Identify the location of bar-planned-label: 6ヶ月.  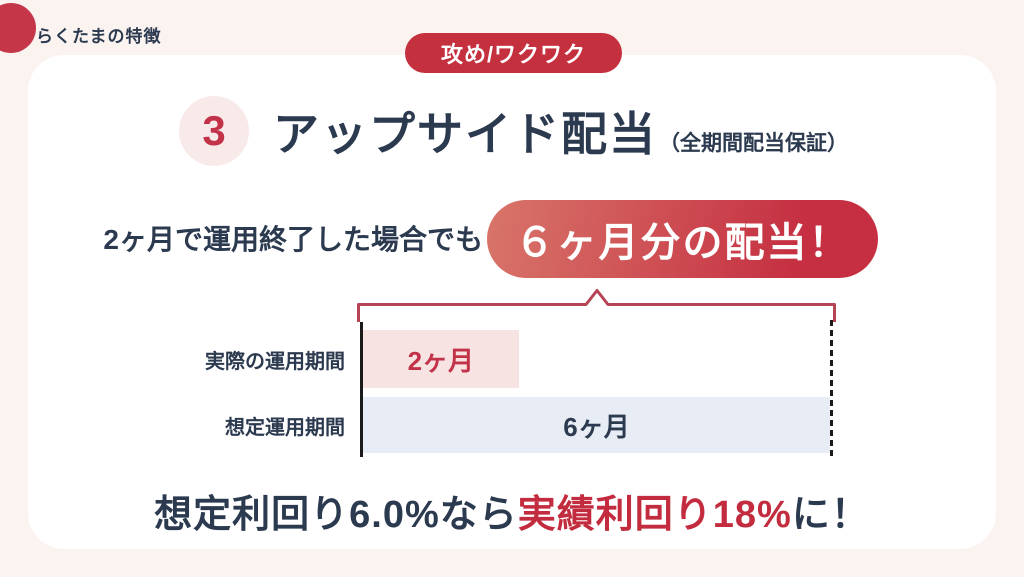
(596, 426).